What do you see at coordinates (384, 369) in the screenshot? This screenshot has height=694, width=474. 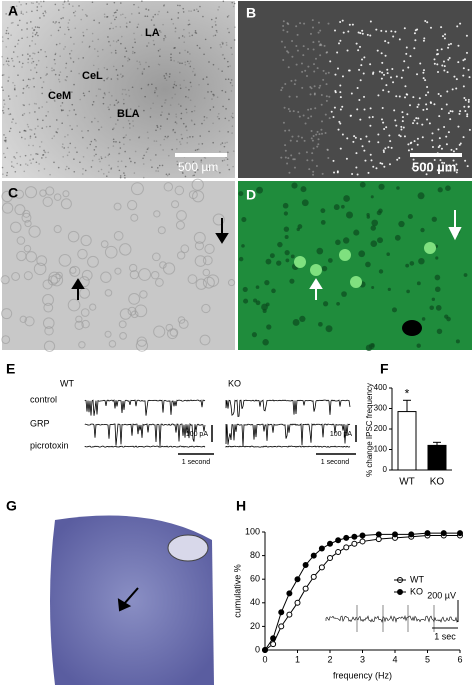 I see `panel-letter: F` at bounding box center [384, 369].